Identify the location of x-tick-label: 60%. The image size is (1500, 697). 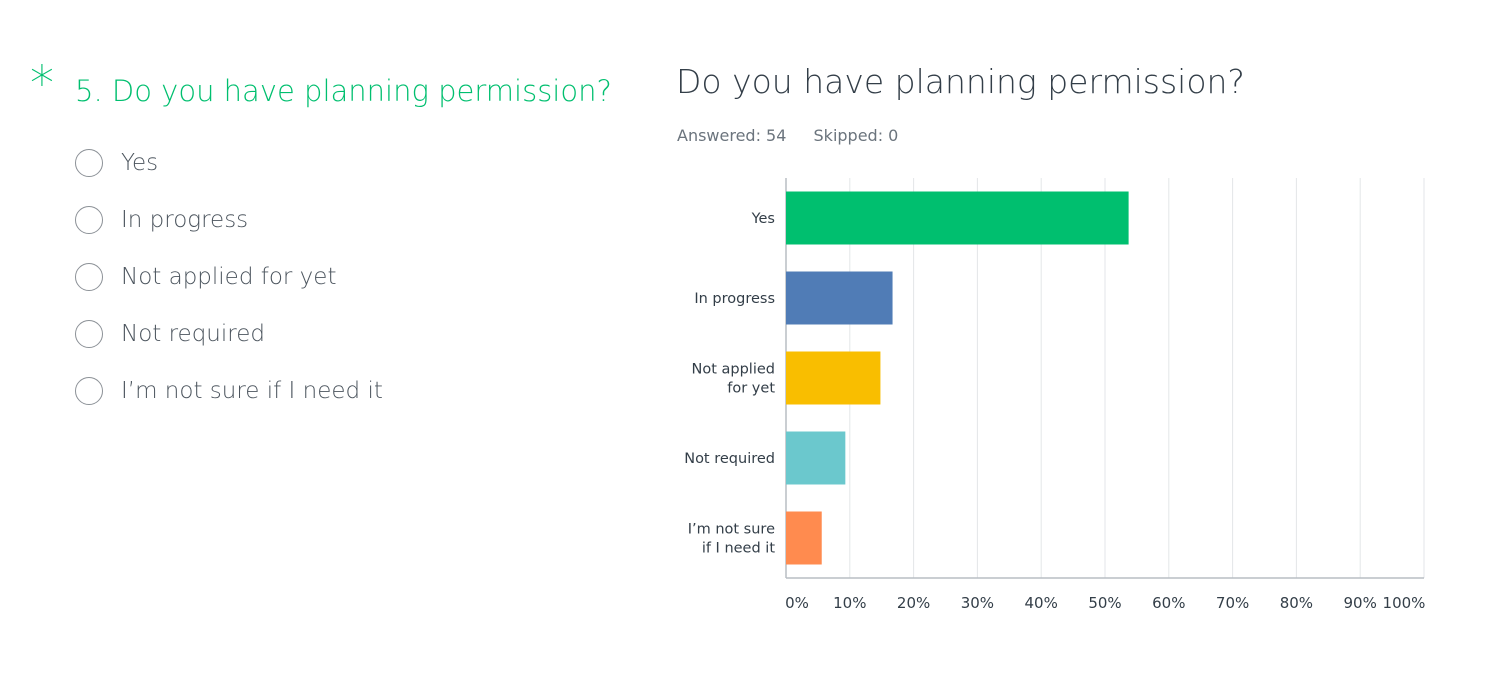
(1168, 603).